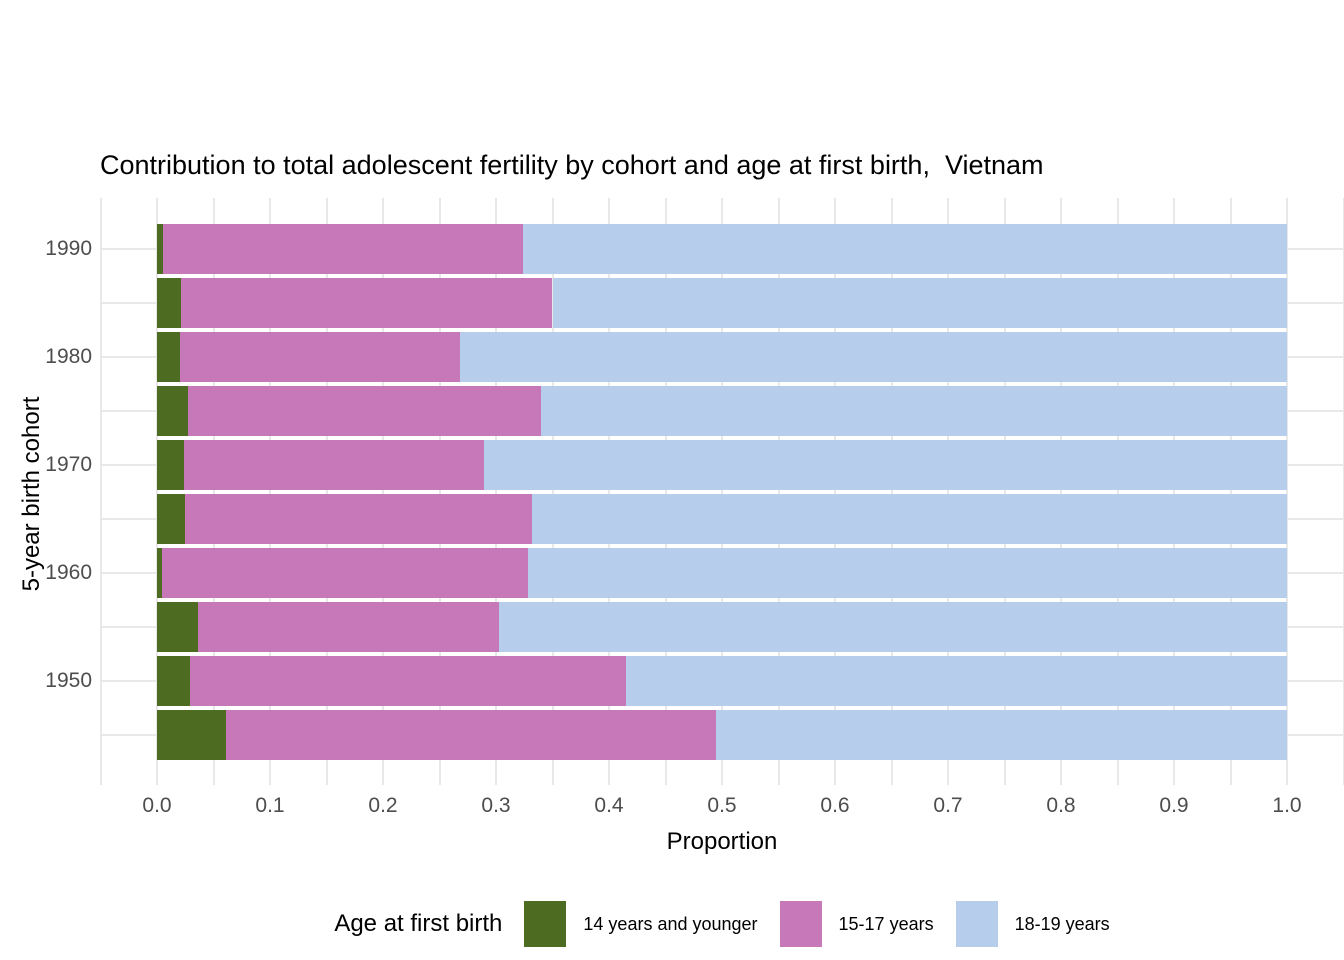 The height and width of the screenshot is (960, 1344). I want to click on x-tick-label: 0.1, so click(270, 805).